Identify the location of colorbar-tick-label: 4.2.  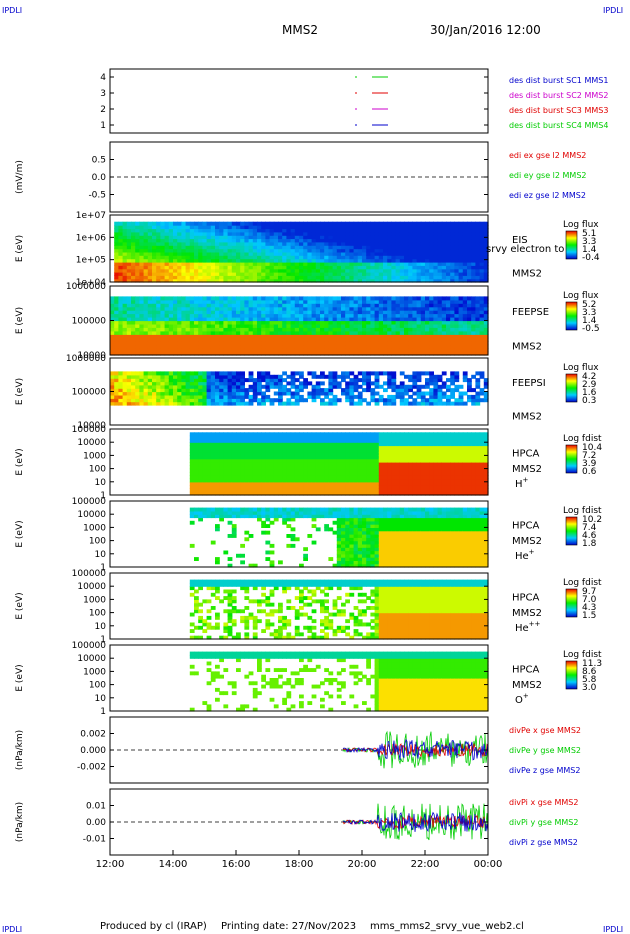
(589, 377).